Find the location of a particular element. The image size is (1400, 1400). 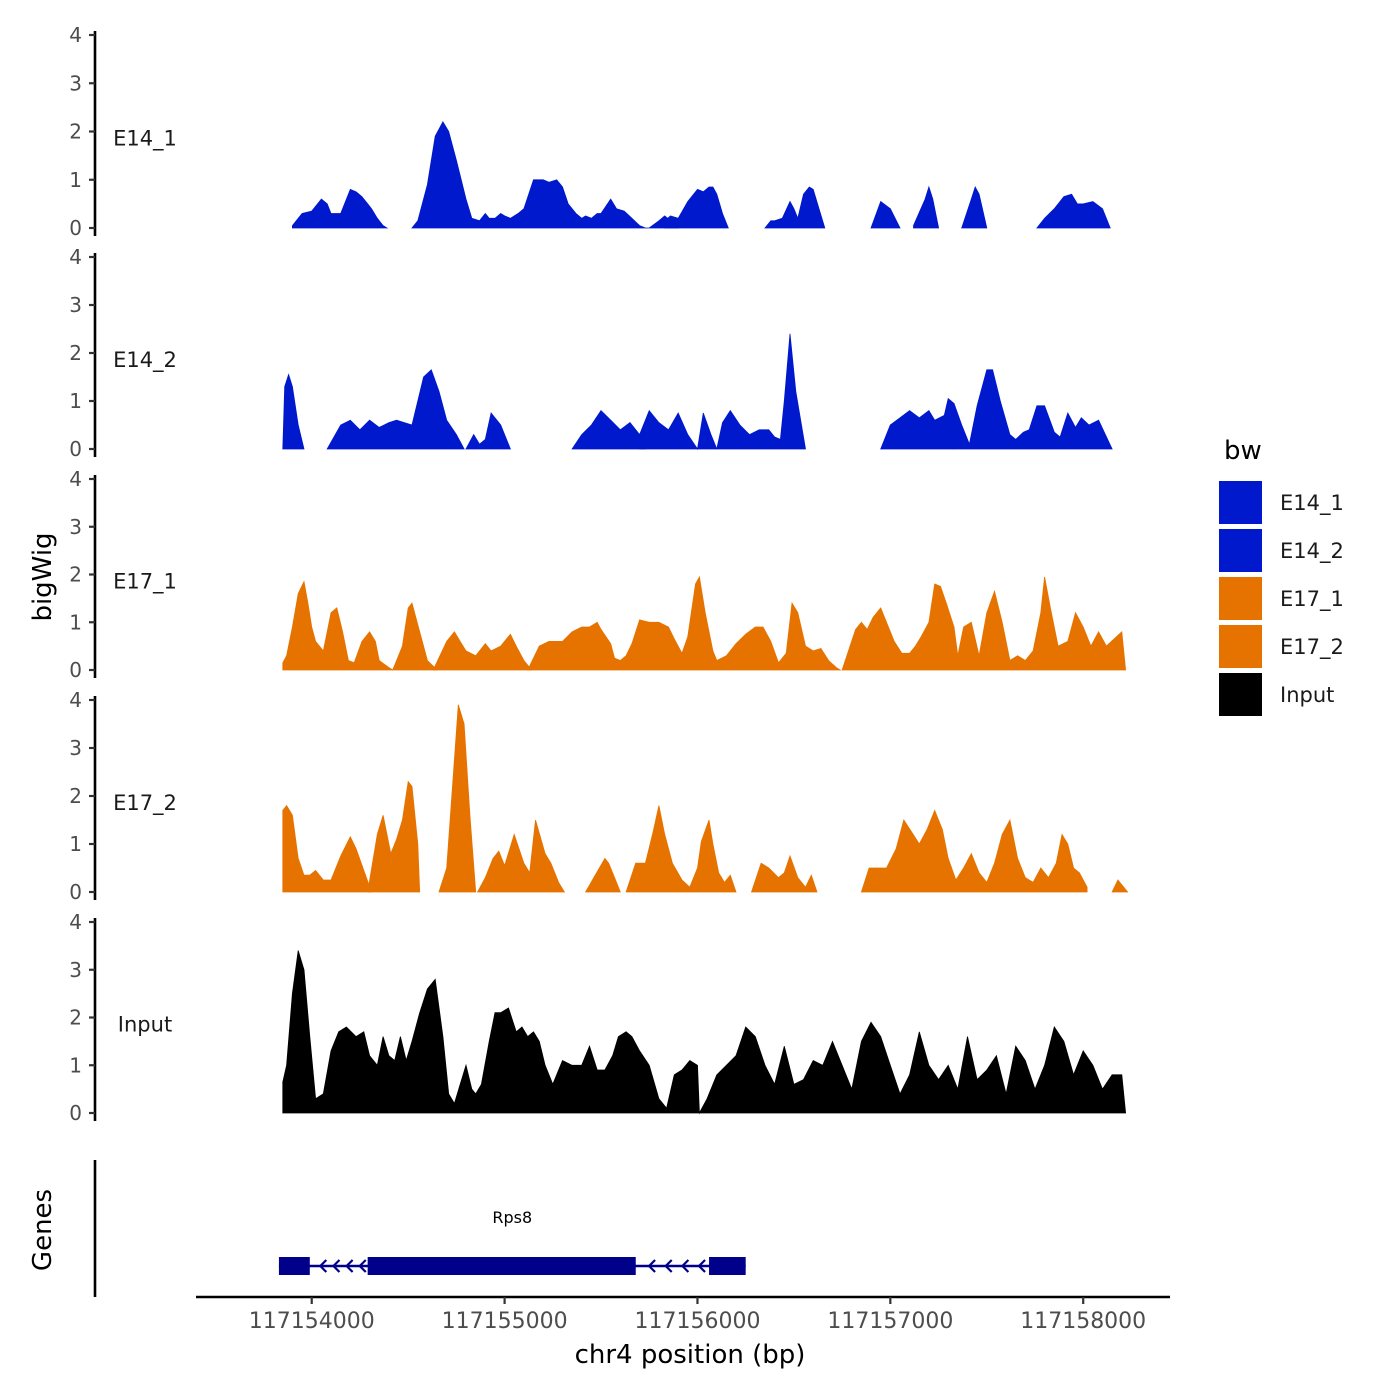

track-Input: 0 1 2 3 4 Input is located at coordinates (598, 1017).